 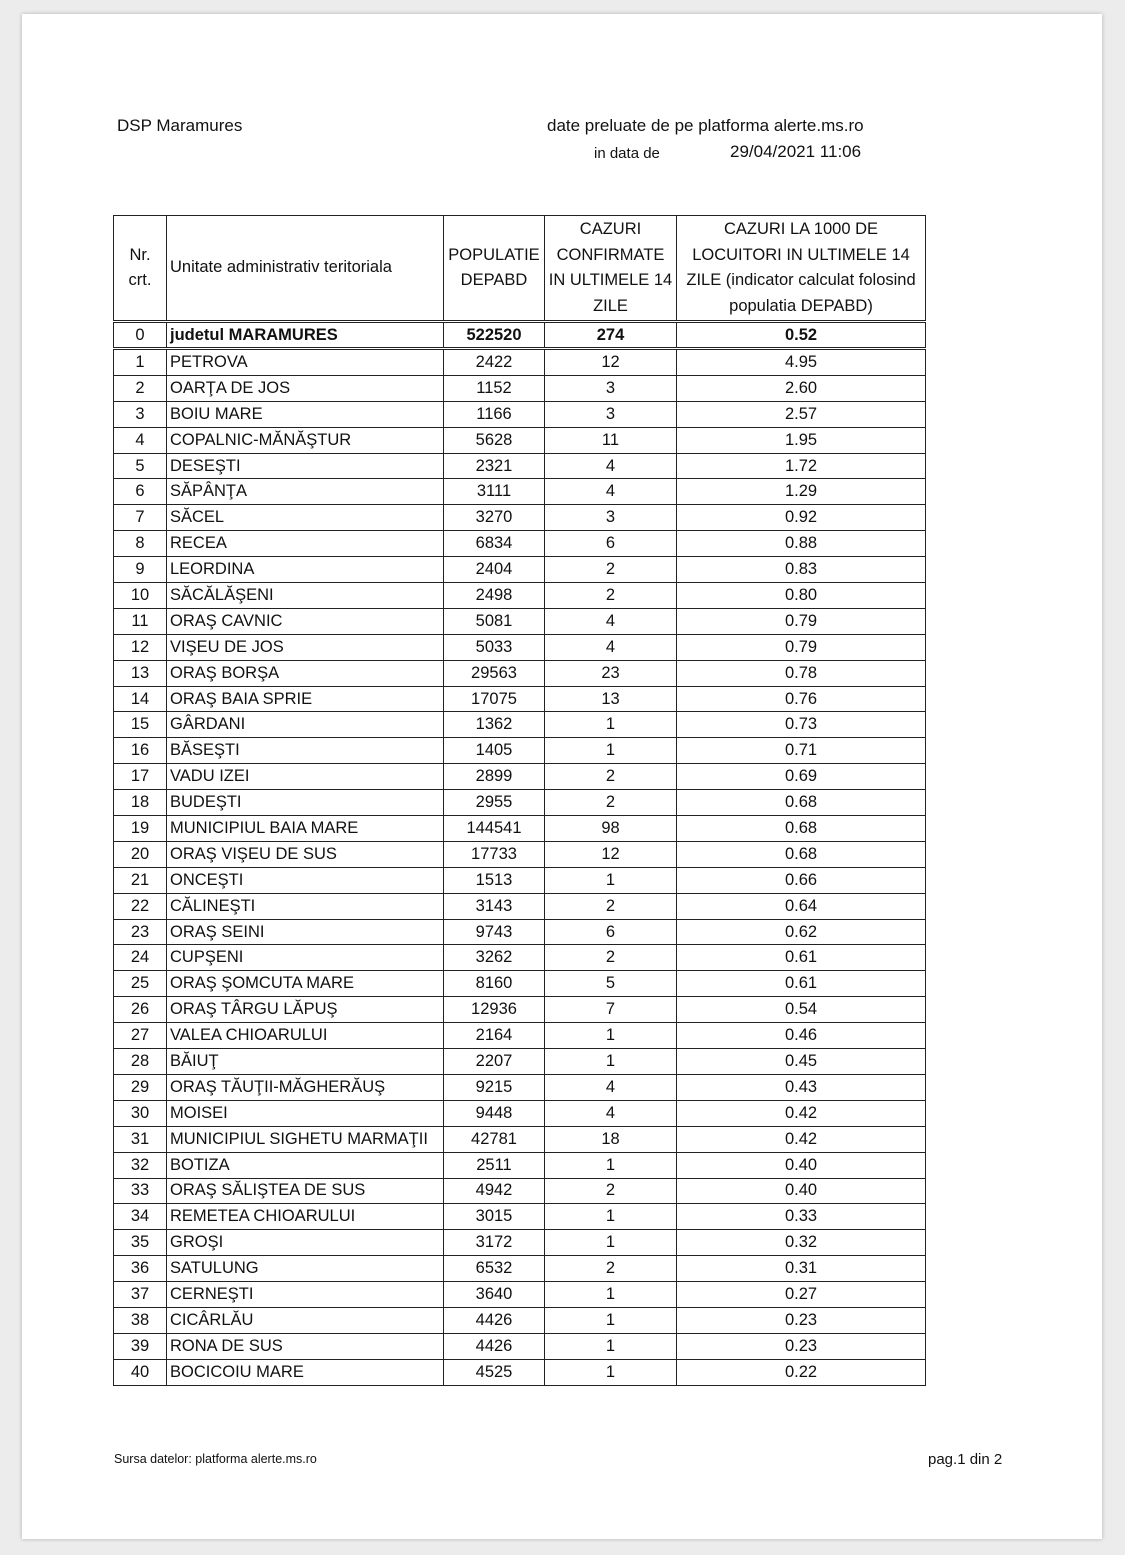 I want to click on cell-cases: 12, so click(x=610, y=362).